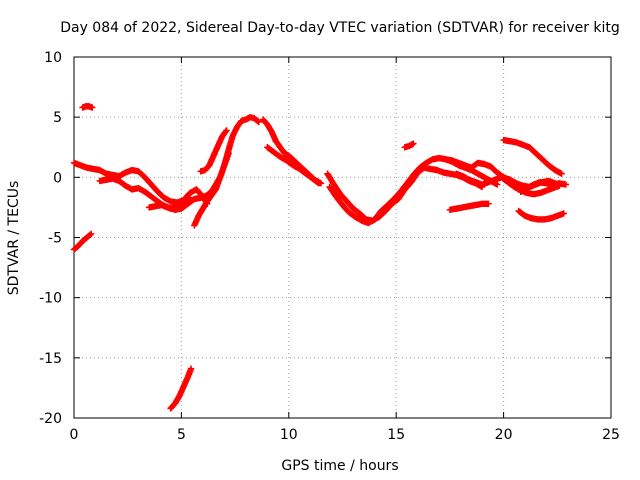 This screenshot has height=480, width=640. I want to click on y-axis-label: SDTVAR / TECUs, so click(14, 238).